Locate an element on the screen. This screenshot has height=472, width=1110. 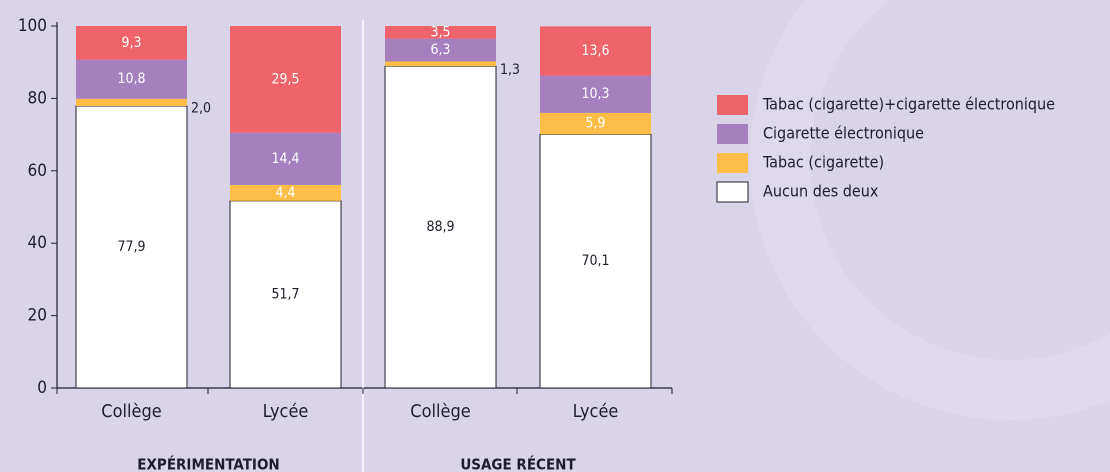
value-label: 14,4 is located at coordinates (285, 159).